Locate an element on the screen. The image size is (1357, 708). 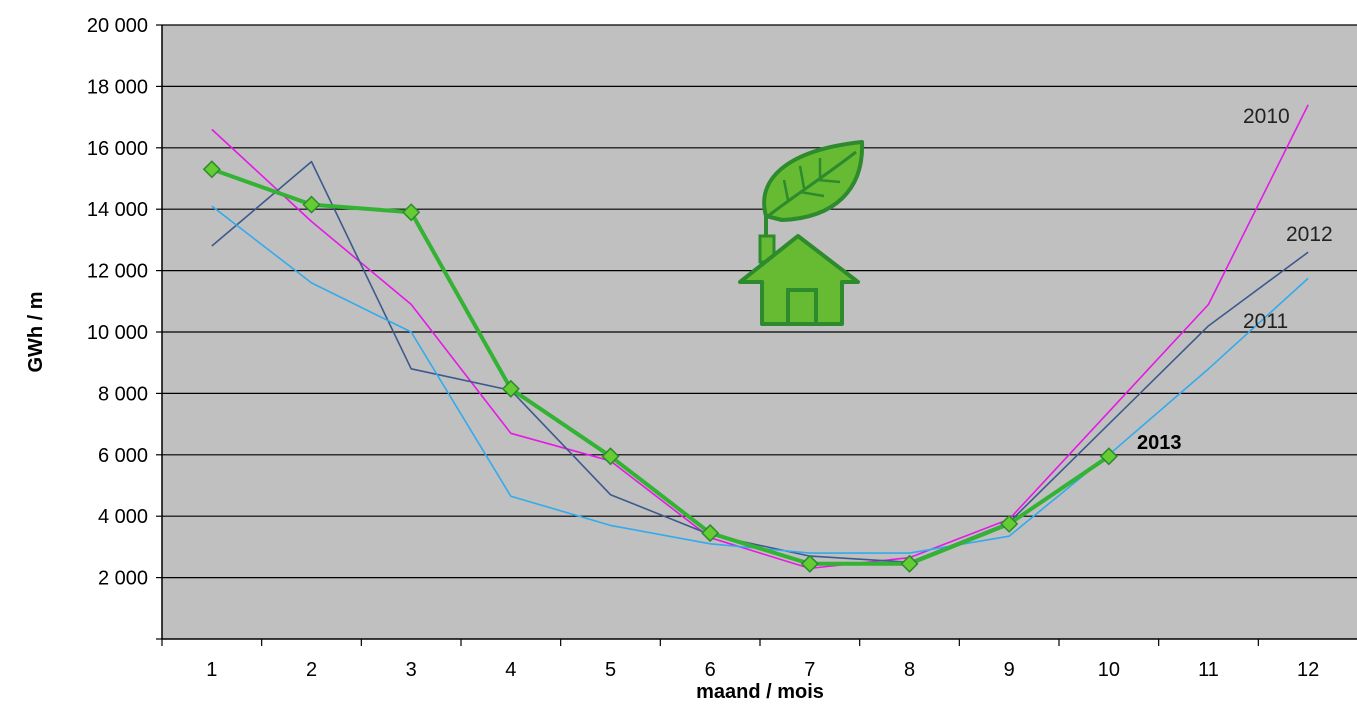
x-tick-labels: 1 2 3 4 5 6 7 8 9 10 11 12 is located at coordinates (762, 670).